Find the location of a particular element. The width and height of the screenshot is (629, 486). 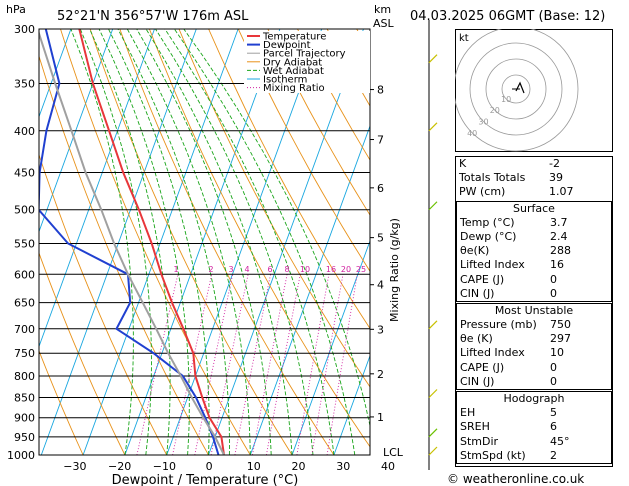

index-row: Pressure (mb) 750 is located at coordinates (534, 325).